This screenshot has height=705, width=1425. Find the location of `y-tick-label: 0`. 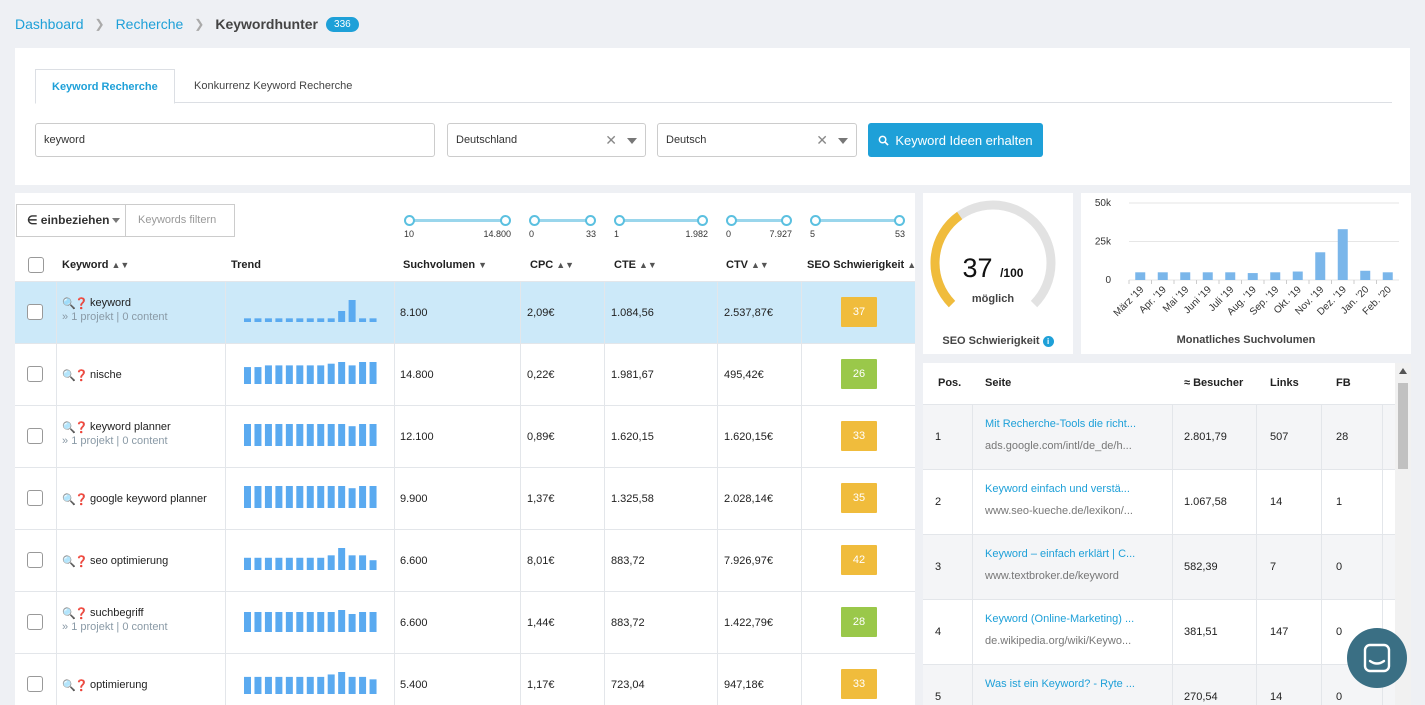

y-tick-label: 0 is located at coordinates (1108, 280).